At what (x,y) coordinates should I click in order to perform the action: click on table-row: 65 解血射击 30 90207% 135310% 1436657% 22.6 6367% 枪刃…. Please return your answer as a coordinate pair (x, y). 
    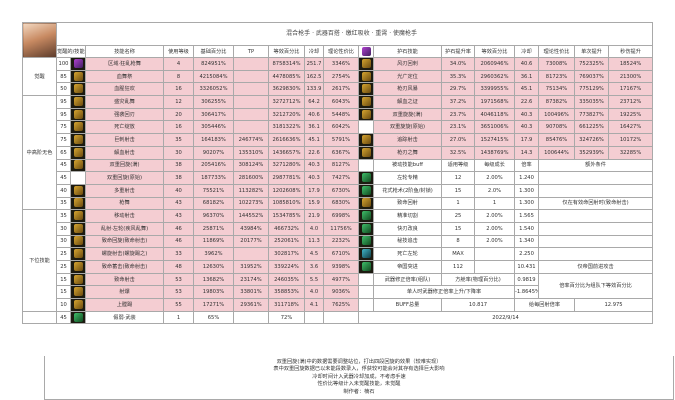
    Looking at the image, I should click on (338, 152).